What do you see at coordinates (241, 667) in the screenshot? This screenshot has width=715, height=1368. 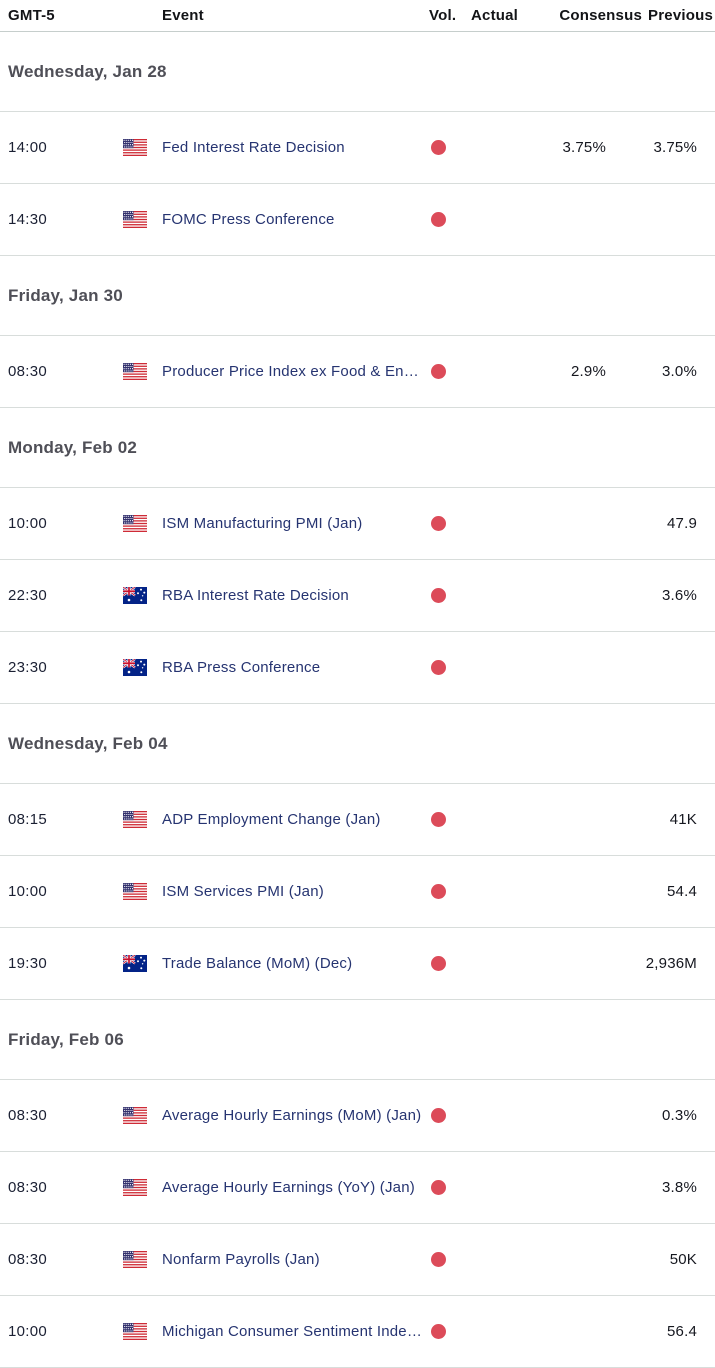 I see `event-name-link: RBA Press Conference` at bounding box center [241, 667].